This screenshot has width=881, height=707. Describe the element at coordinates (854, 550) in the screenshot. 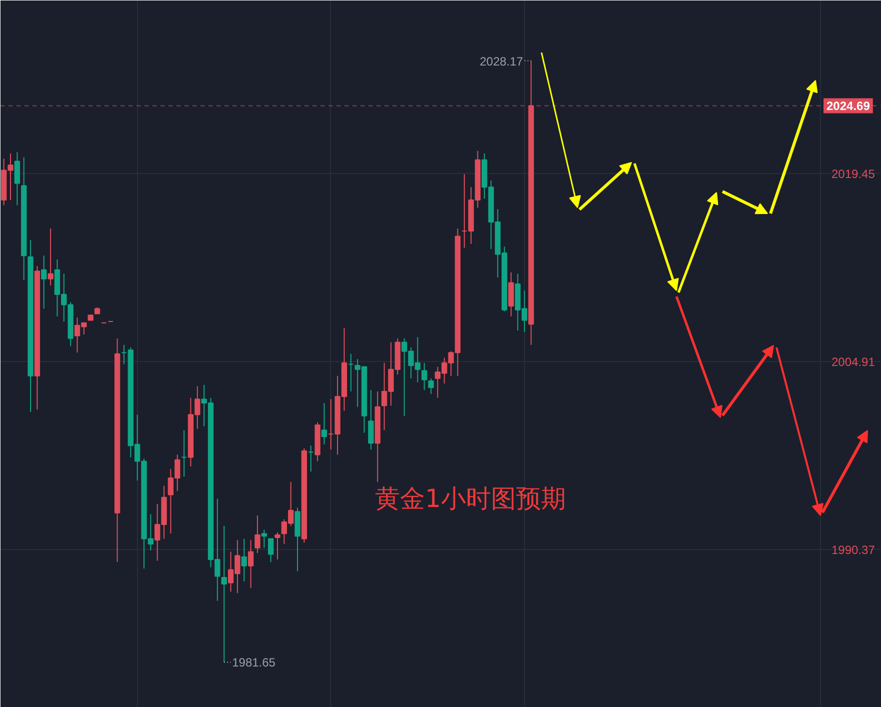

I see `y-tick-label: 1990.37` at that location.